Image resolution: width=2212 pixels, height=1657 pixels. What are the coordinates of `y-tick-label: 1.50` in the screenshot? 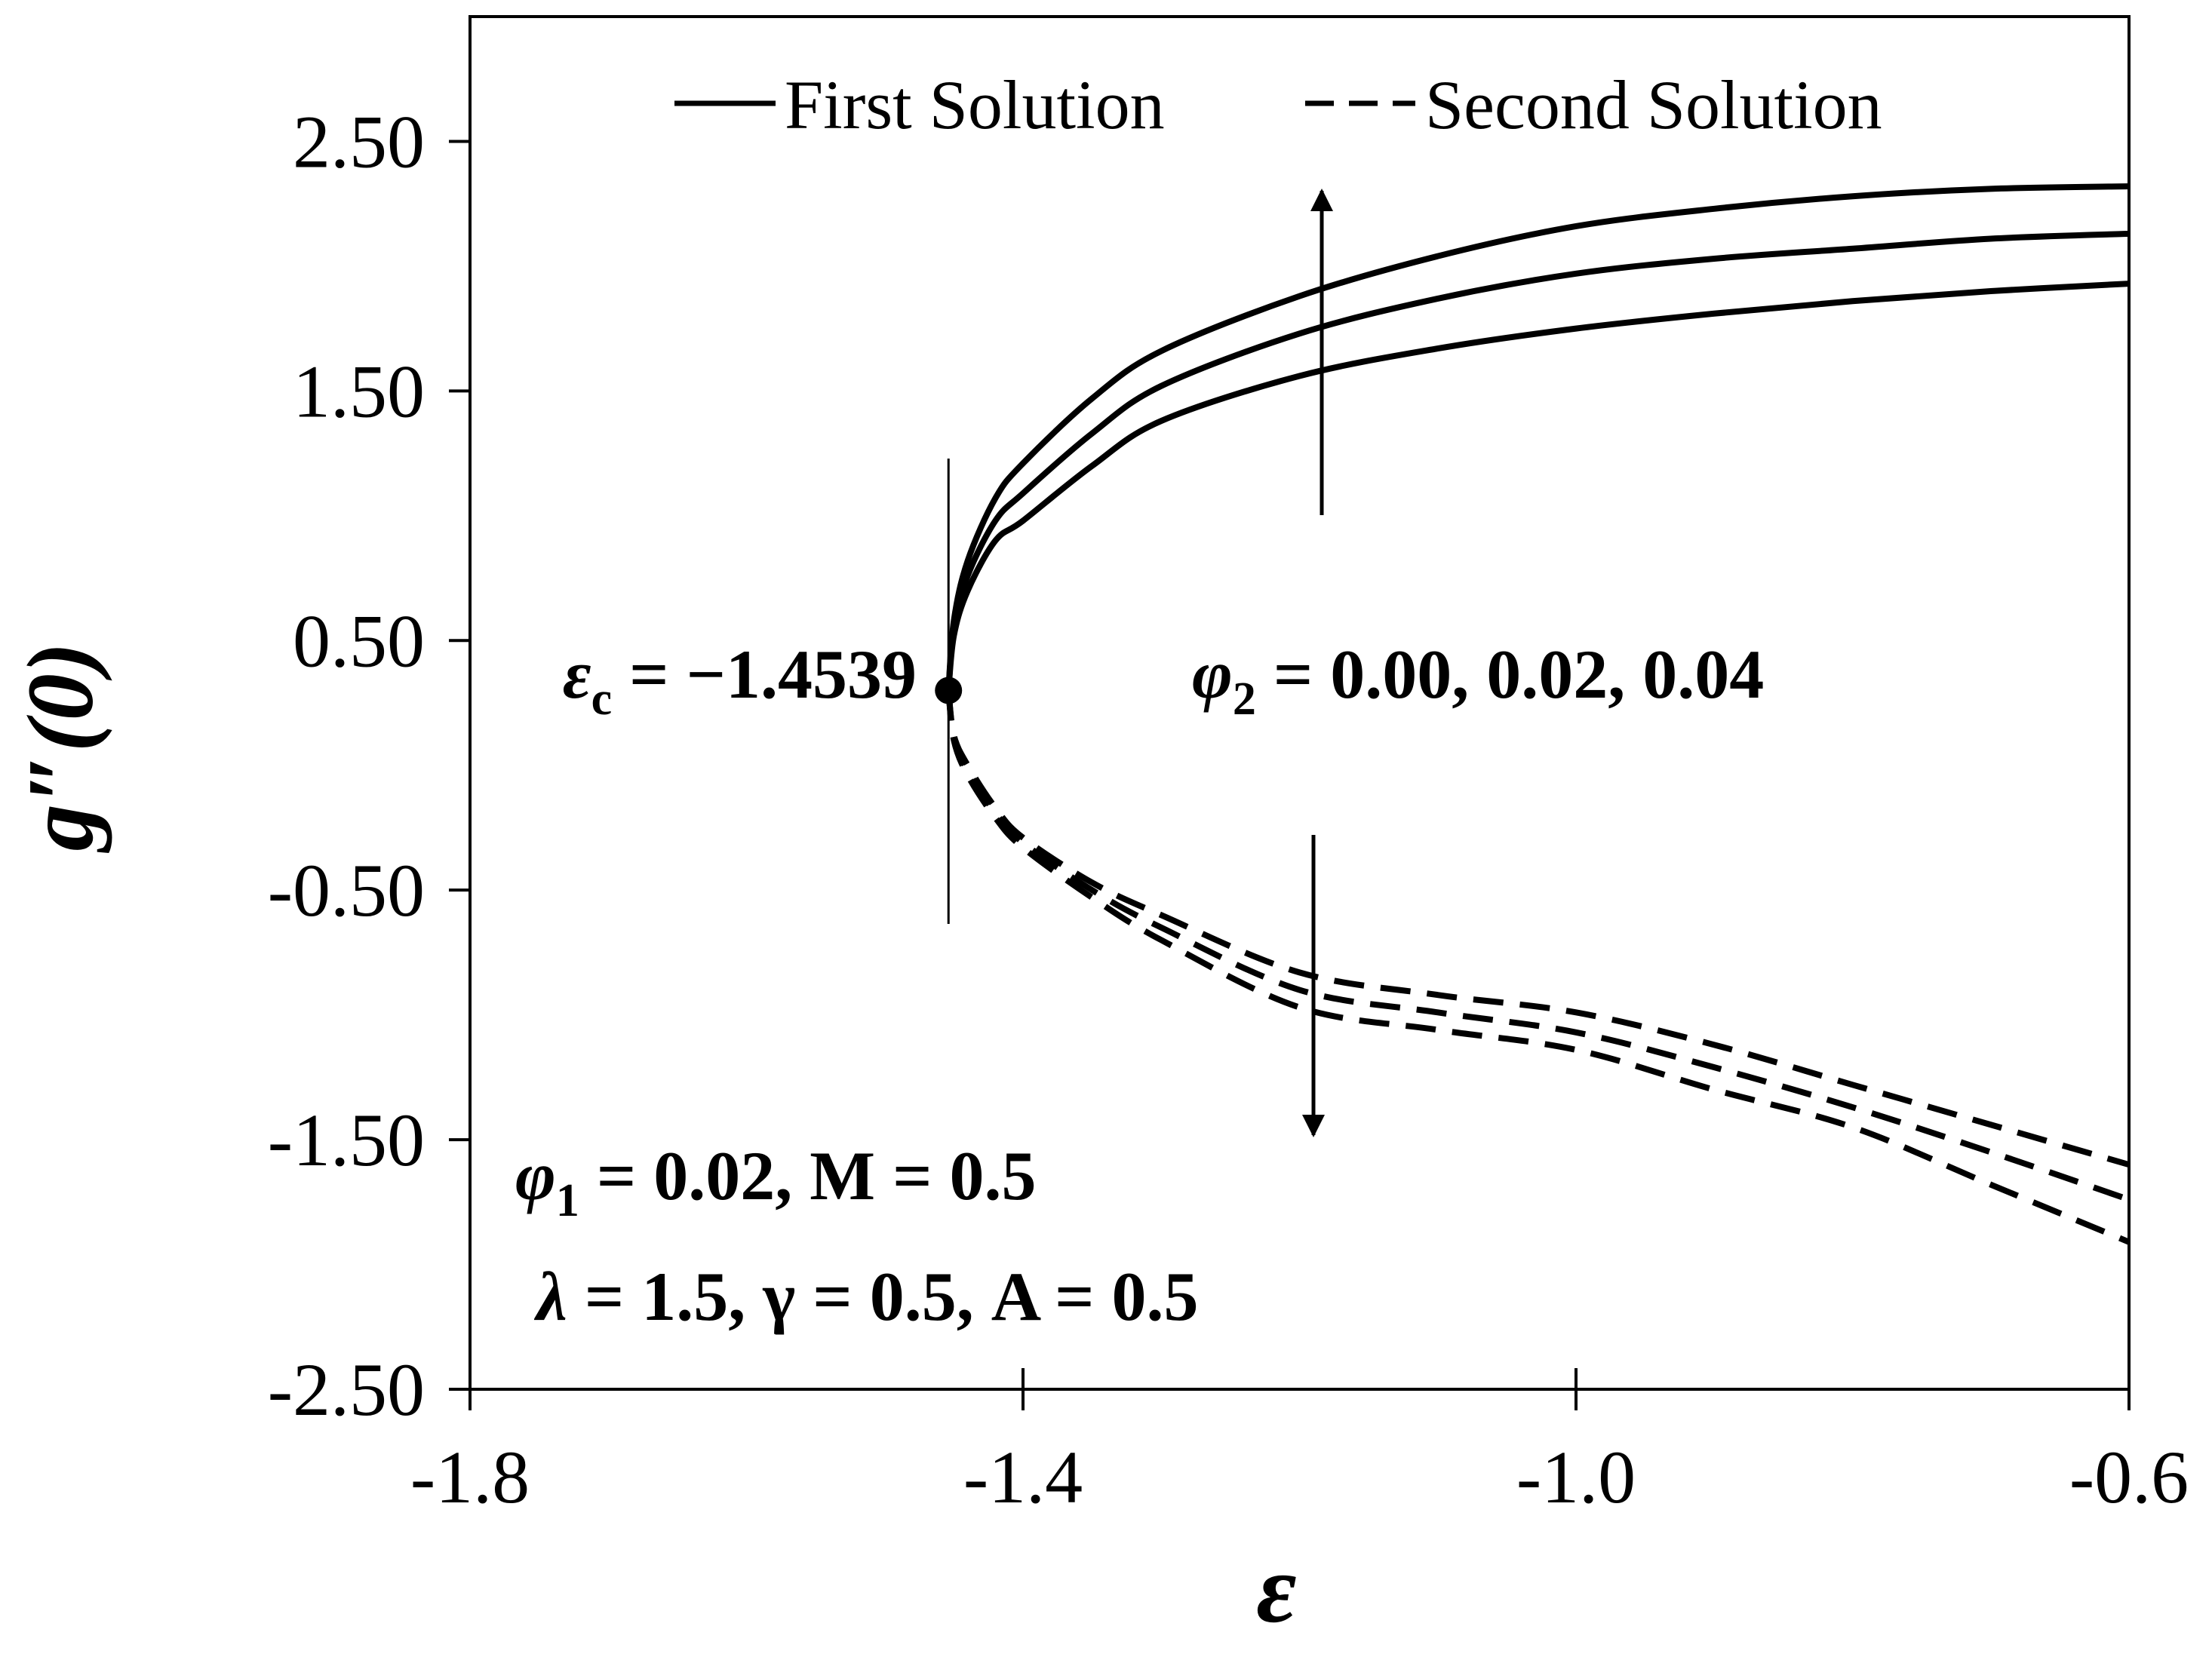 It's located at (359, 391).